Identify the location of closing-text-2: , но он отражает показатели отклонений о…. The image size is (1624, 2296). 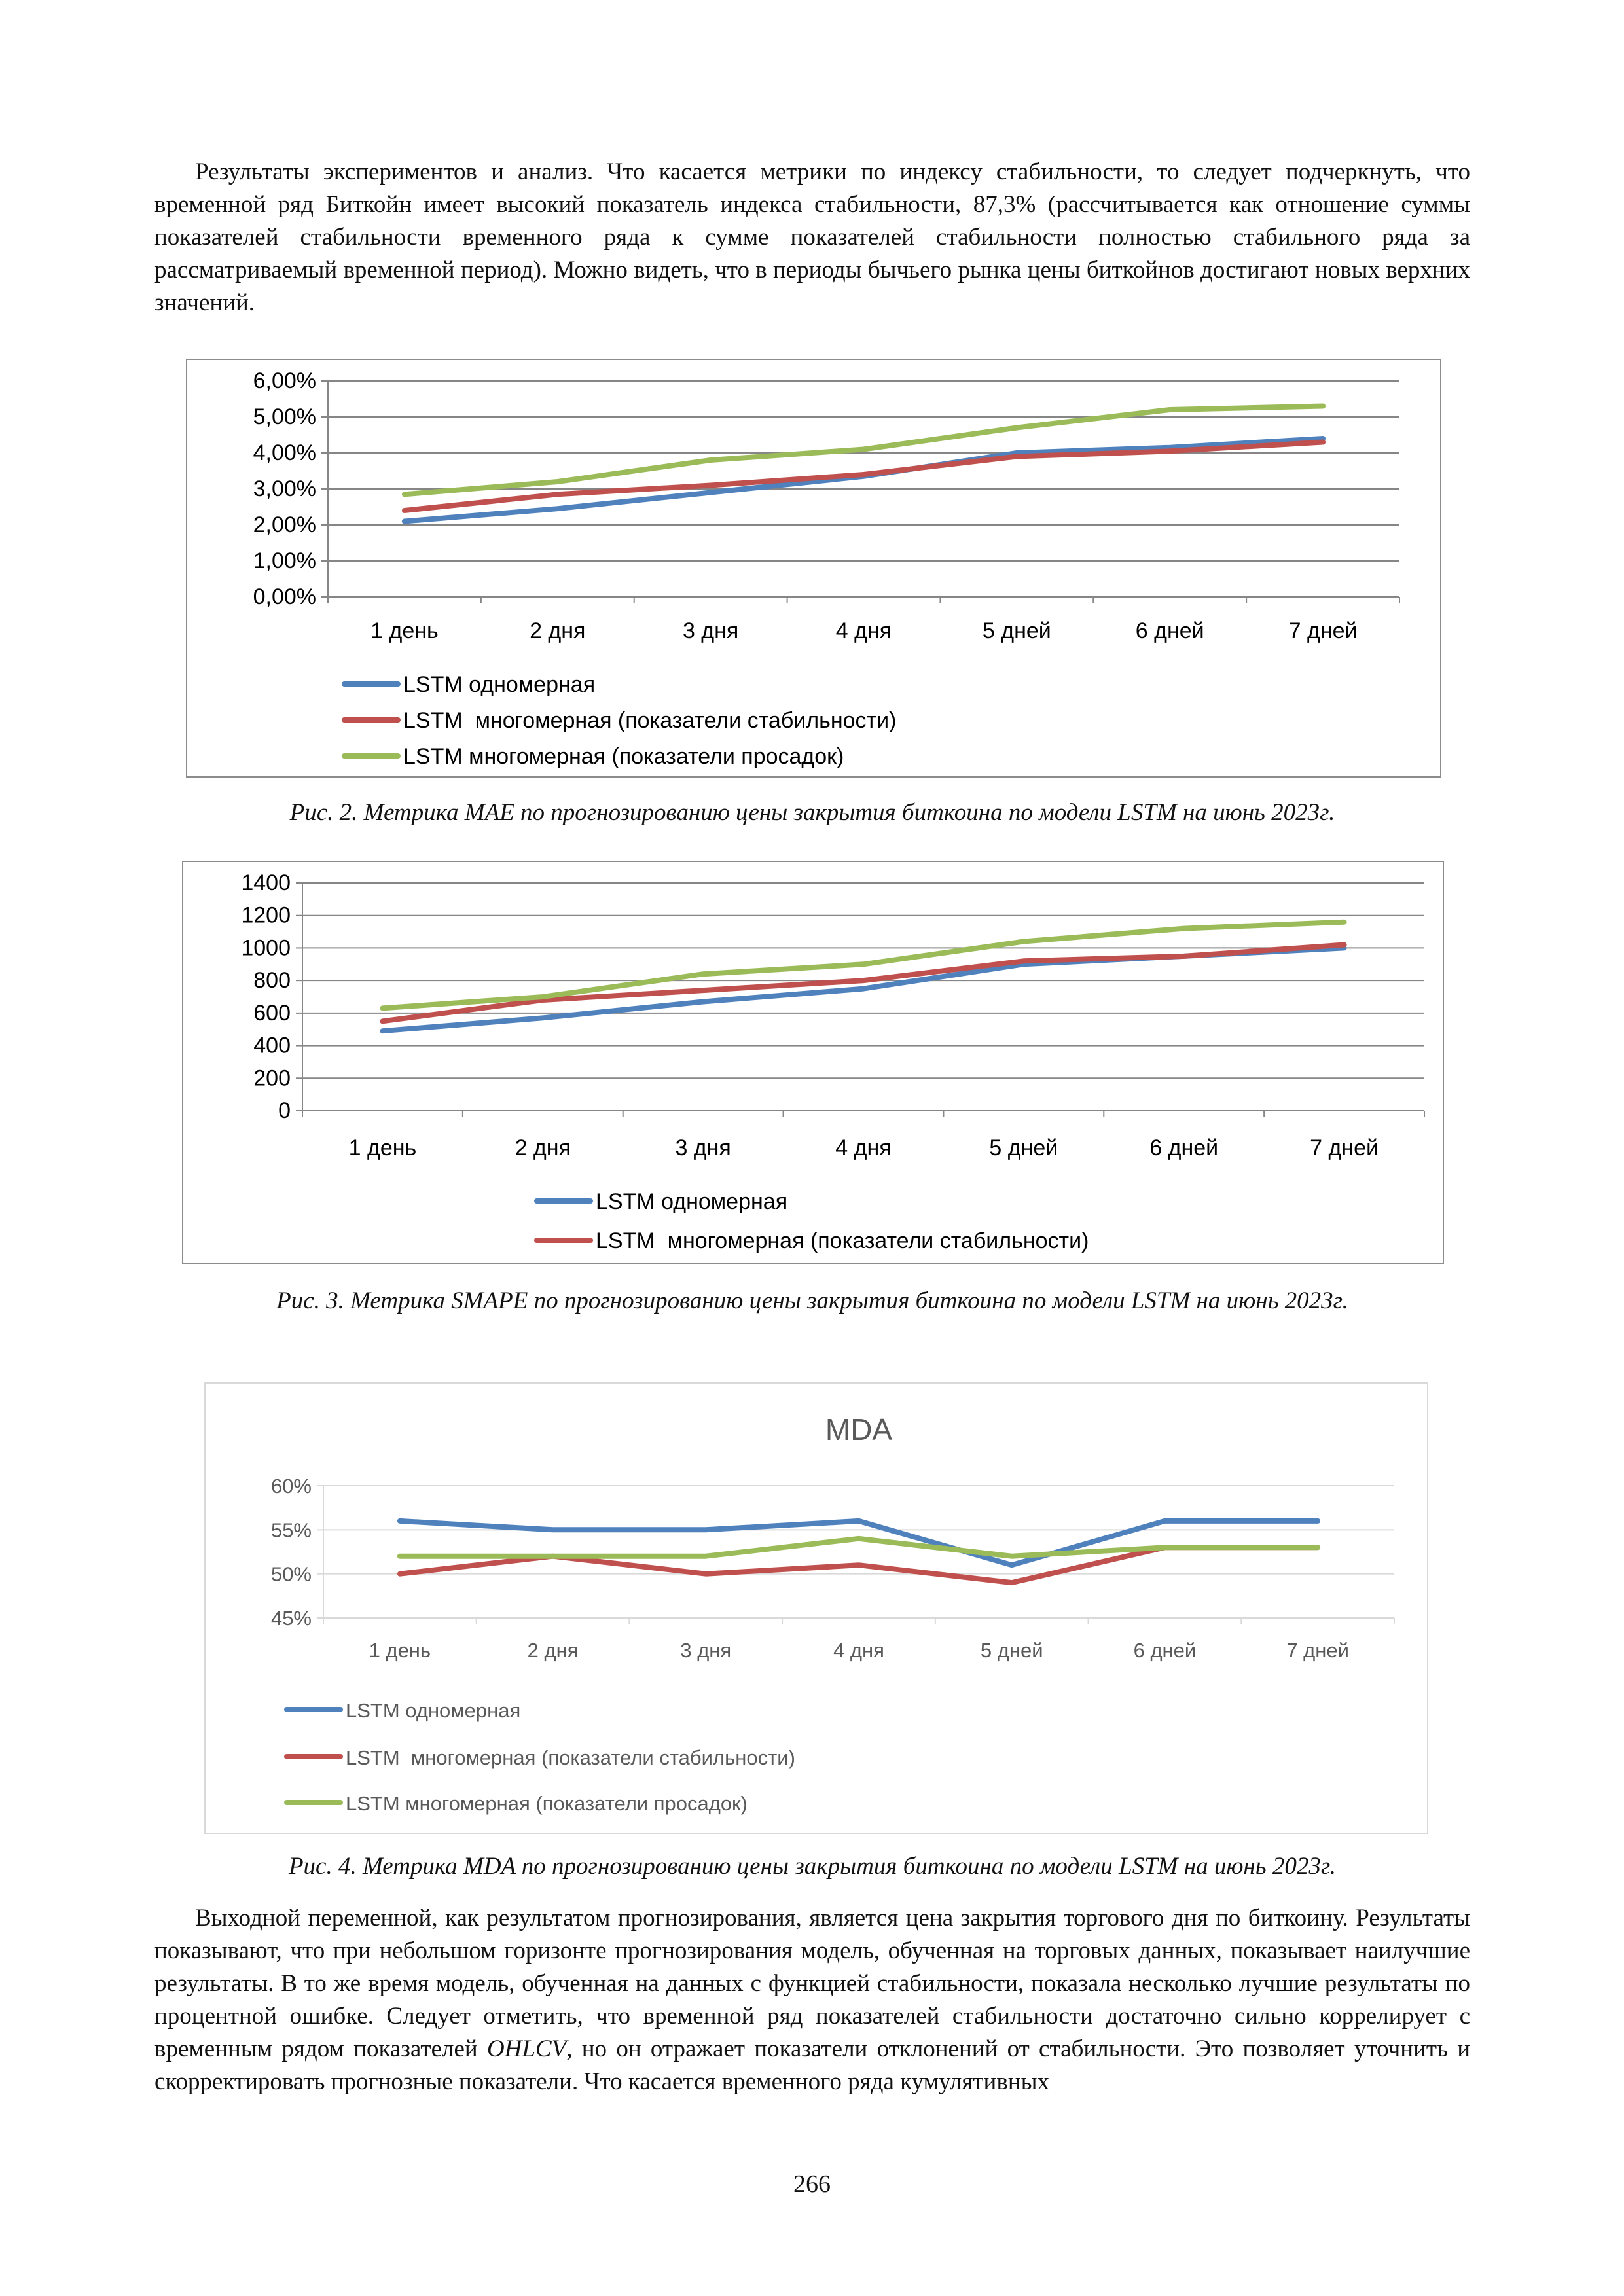
(813, 2065).